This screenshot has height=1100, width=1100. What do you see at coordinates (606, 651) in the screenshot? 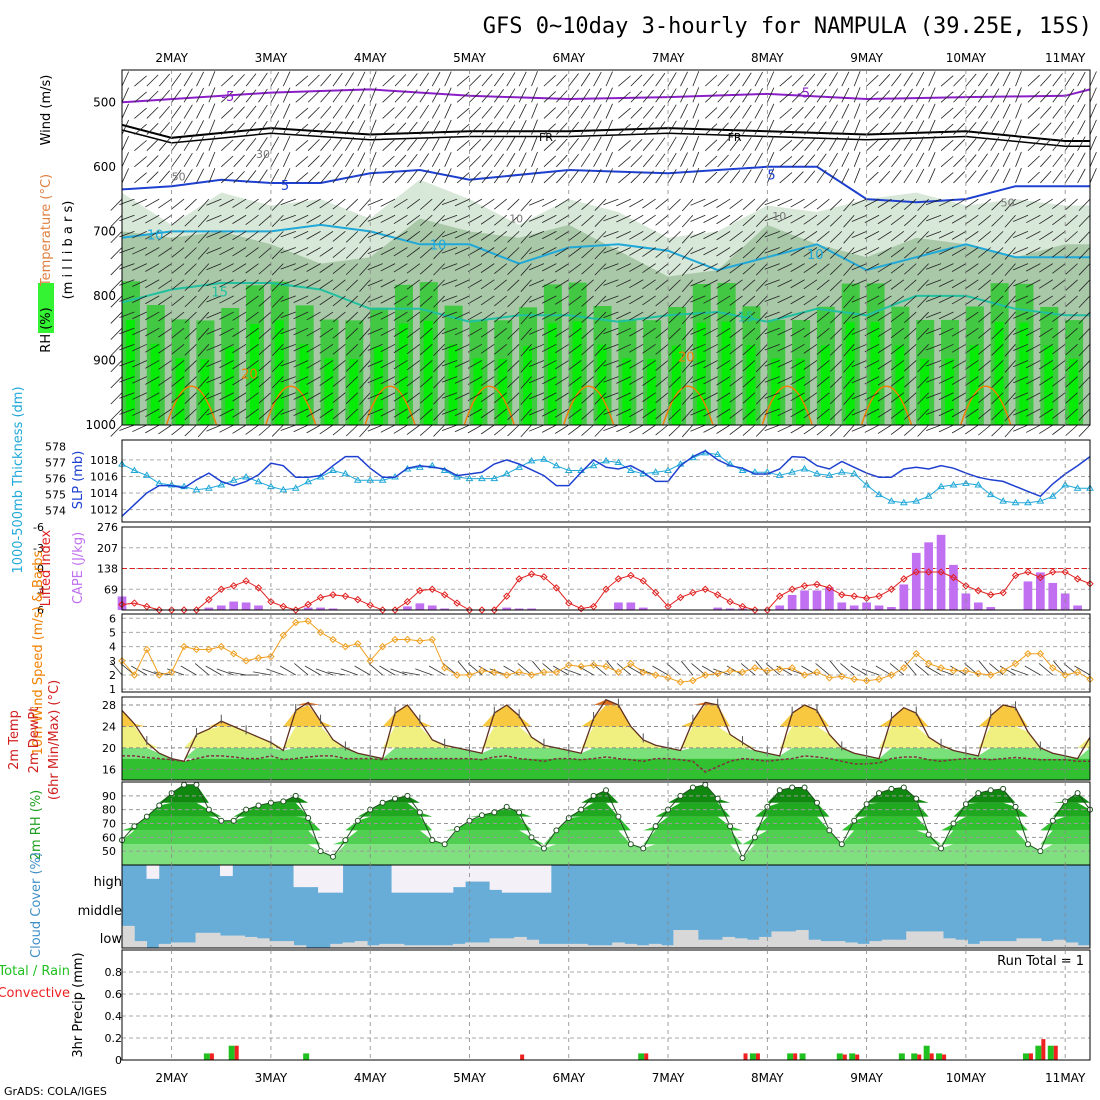
I see `wind-speed-line` at bounding box center [606, 651].